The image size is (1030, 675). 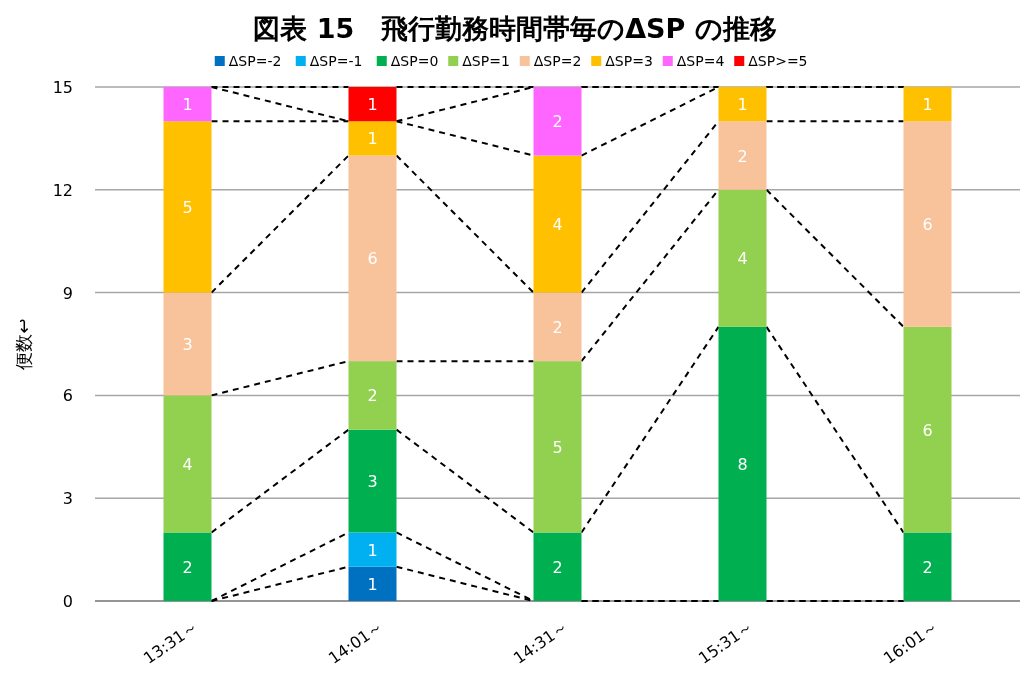 I want to click on legend-label: ΔSP=1, so click(x=486, y=61).